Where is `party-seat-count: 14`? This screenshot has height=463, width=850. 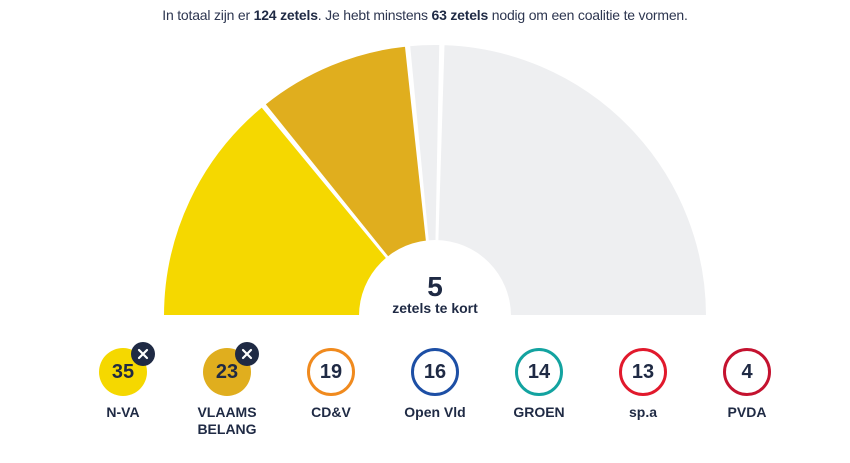
party-seat-count: 14 is located at coordinates (539, 371).